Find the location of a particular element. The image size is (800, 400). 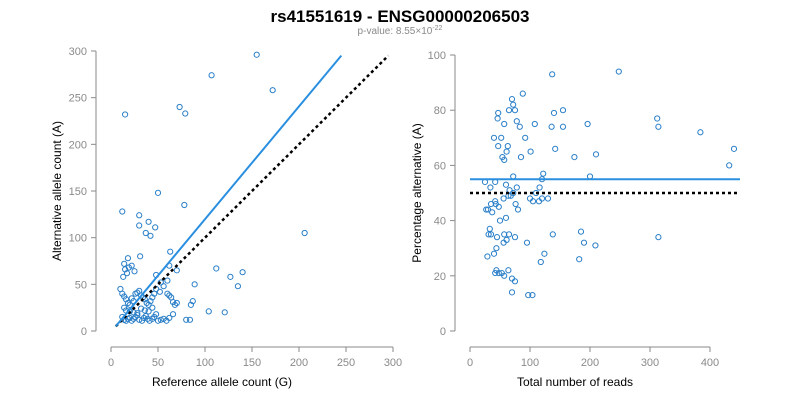

right-x-tick-label: 100 is located at coordinates (530, 363).